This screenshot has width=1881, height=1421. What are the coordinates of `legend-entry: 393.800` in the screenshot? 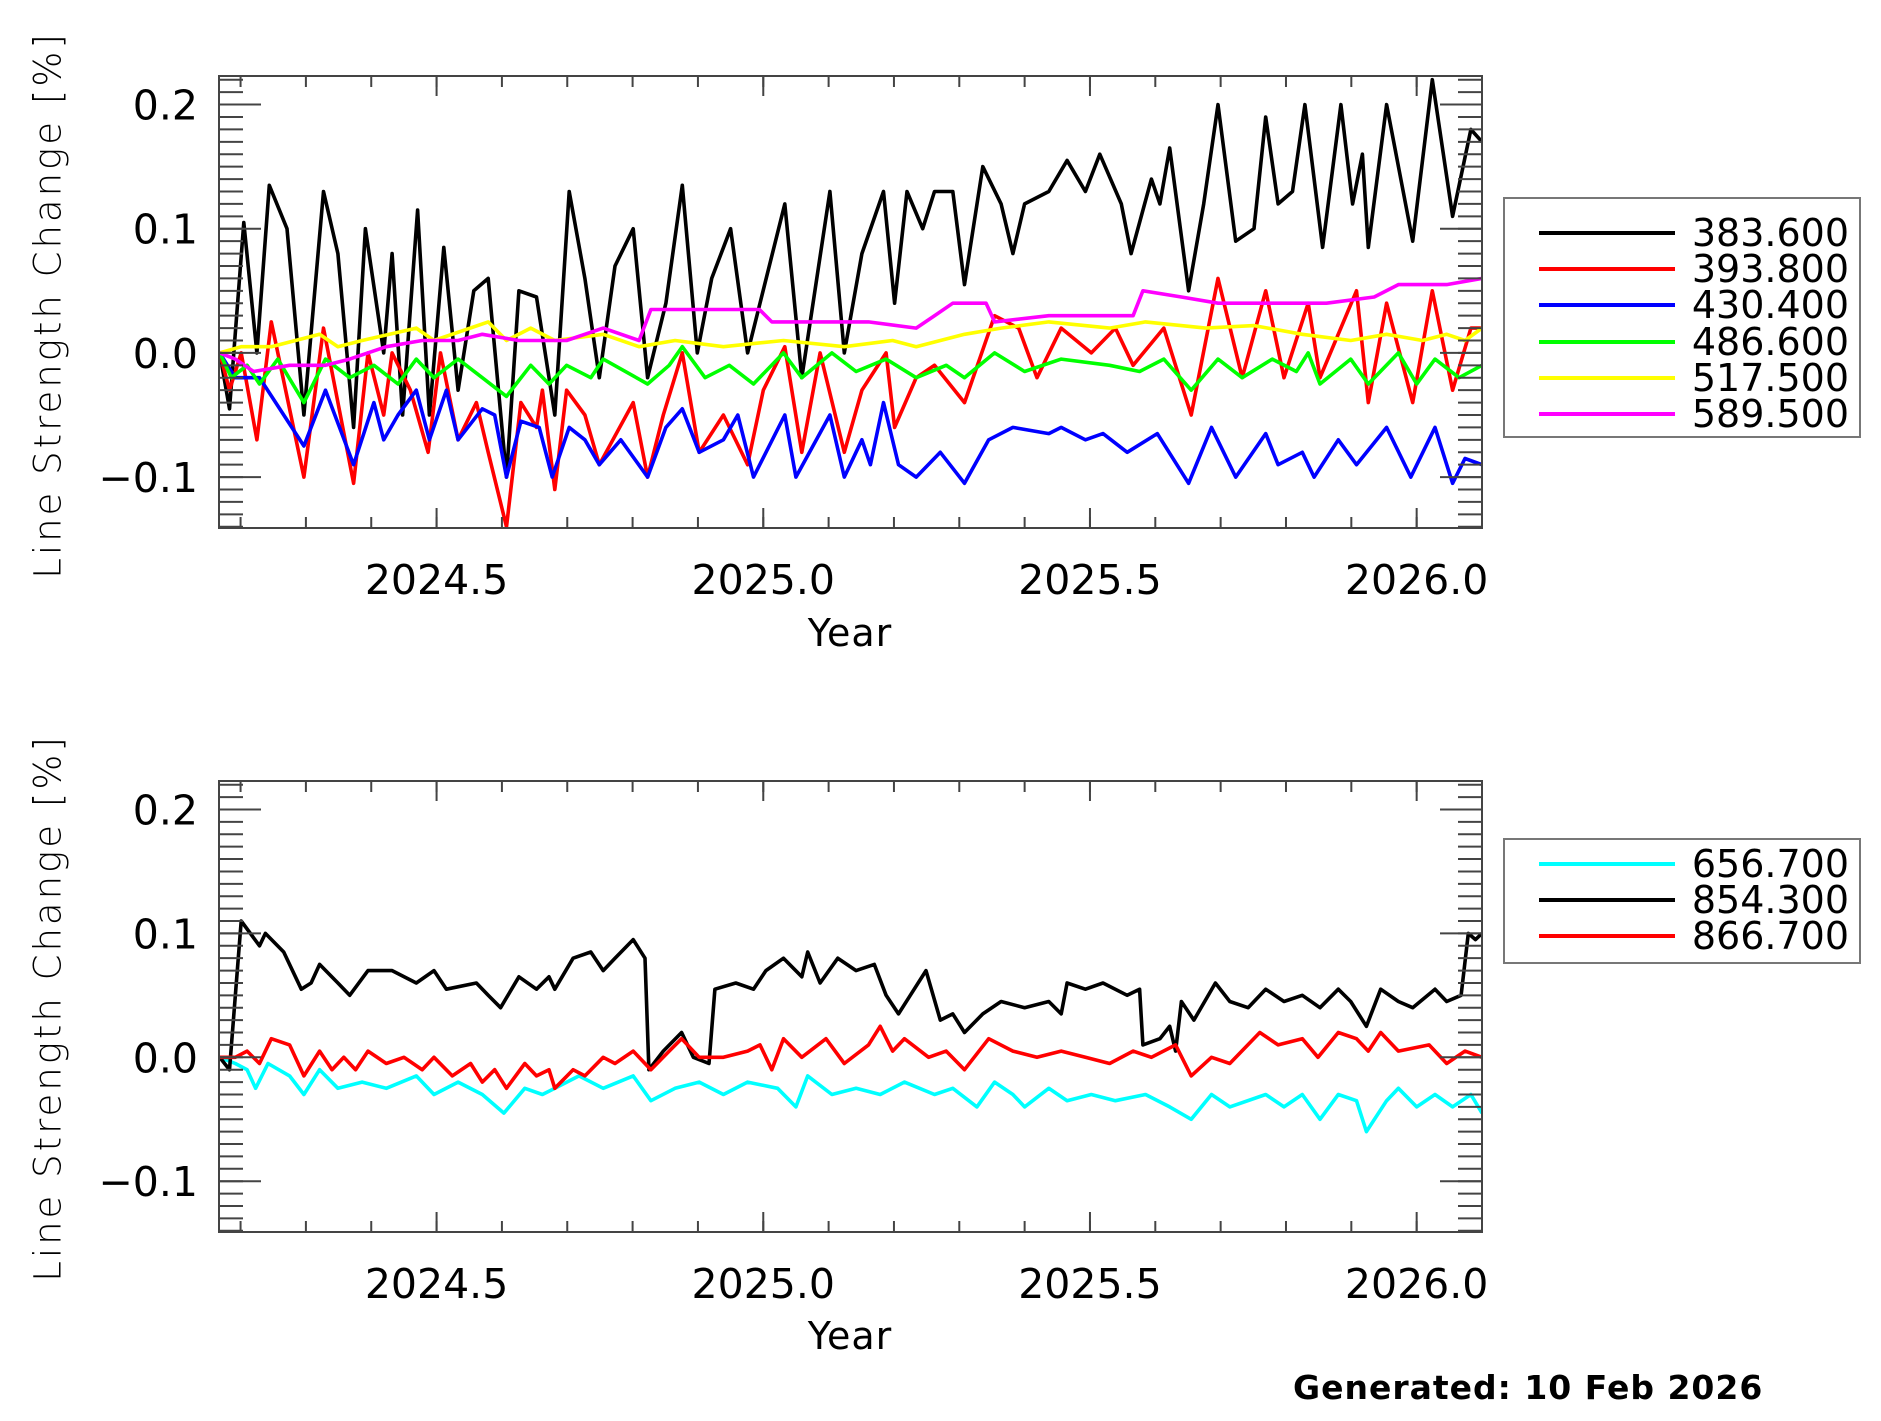 It's located at (1682, 269).